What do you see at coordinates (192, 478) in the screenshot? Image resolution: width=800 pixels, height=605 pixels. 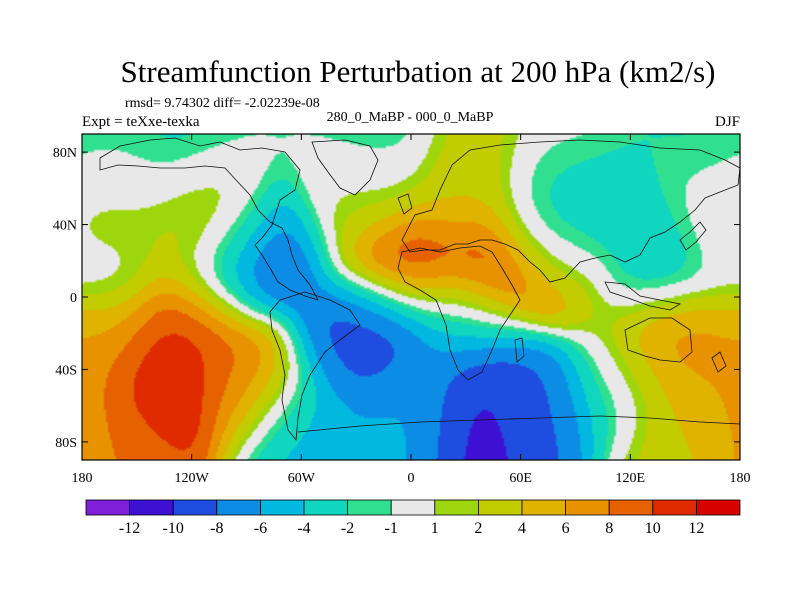 I see `x-tick-label: 120W` at bounding box center [192, 478].